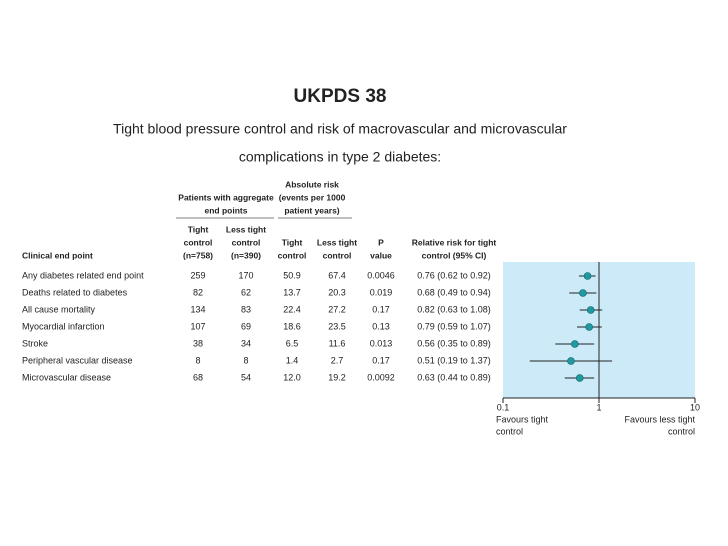 This screenshot has width=728, height=546. Describe the element at coordinates (454, 242) in the screenshot. I see `column-header: Relative risk for tight` at that location.